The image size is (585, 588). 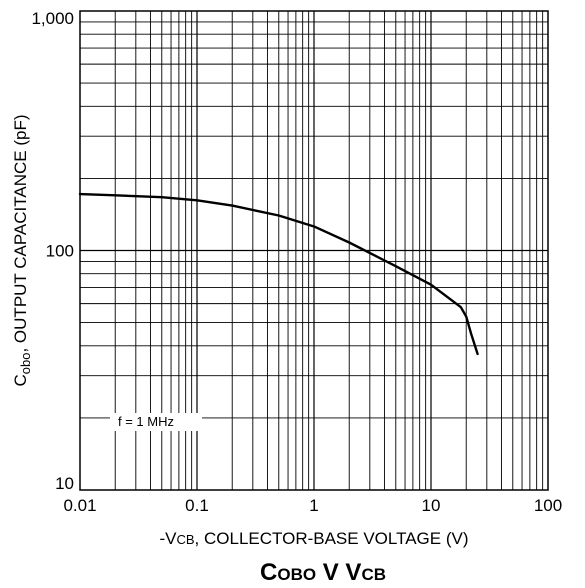 I want to click on y-axis-label-prefix: C, so click(x=20, y=380).